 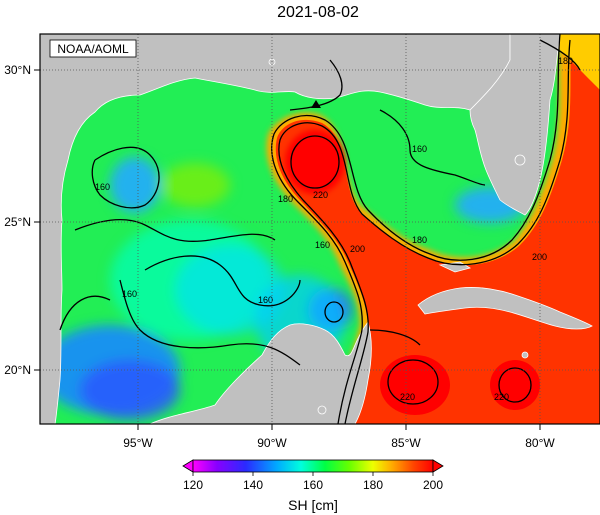 I want to click on lon-tick-label: 95°W, so click(x=138, y=443).